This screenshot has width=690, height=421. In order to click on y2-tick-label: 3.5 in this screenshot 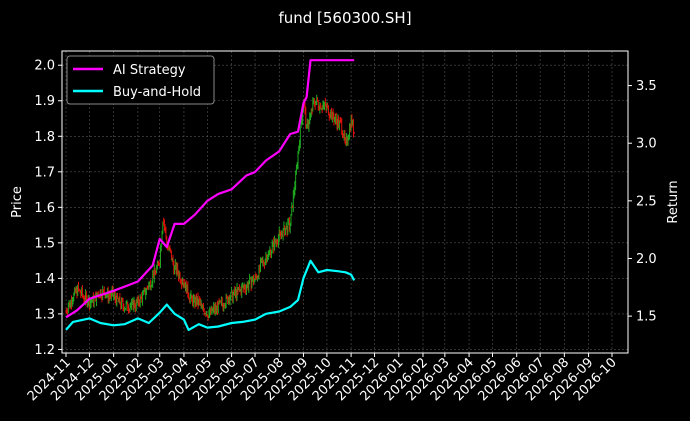, I will do `click(646, 86)`.